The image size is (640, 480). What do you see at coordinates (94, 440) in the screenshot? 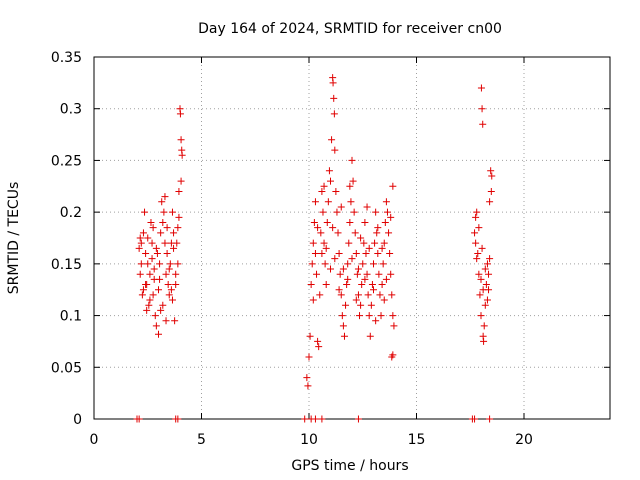
I see `x-tick-label: 0` at bounding box center [94, 440].